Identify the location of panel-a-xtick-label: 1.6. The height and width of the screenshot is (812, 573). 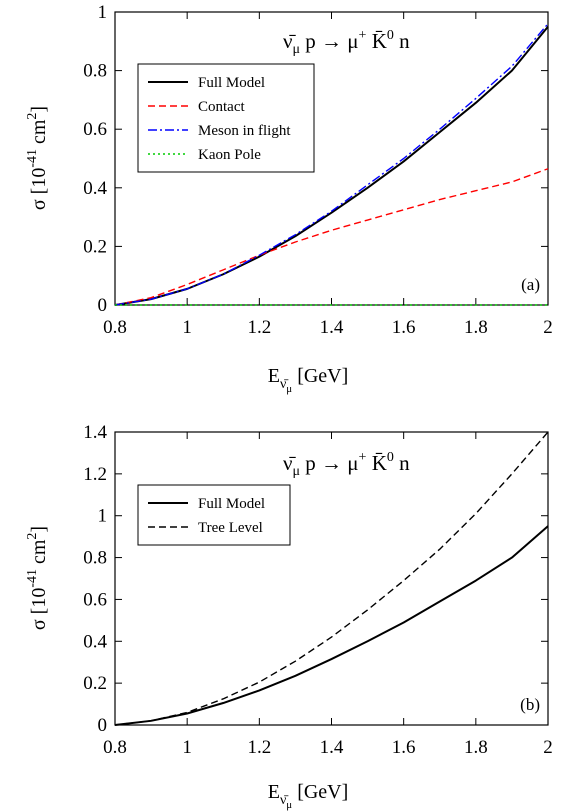
(404, 327).